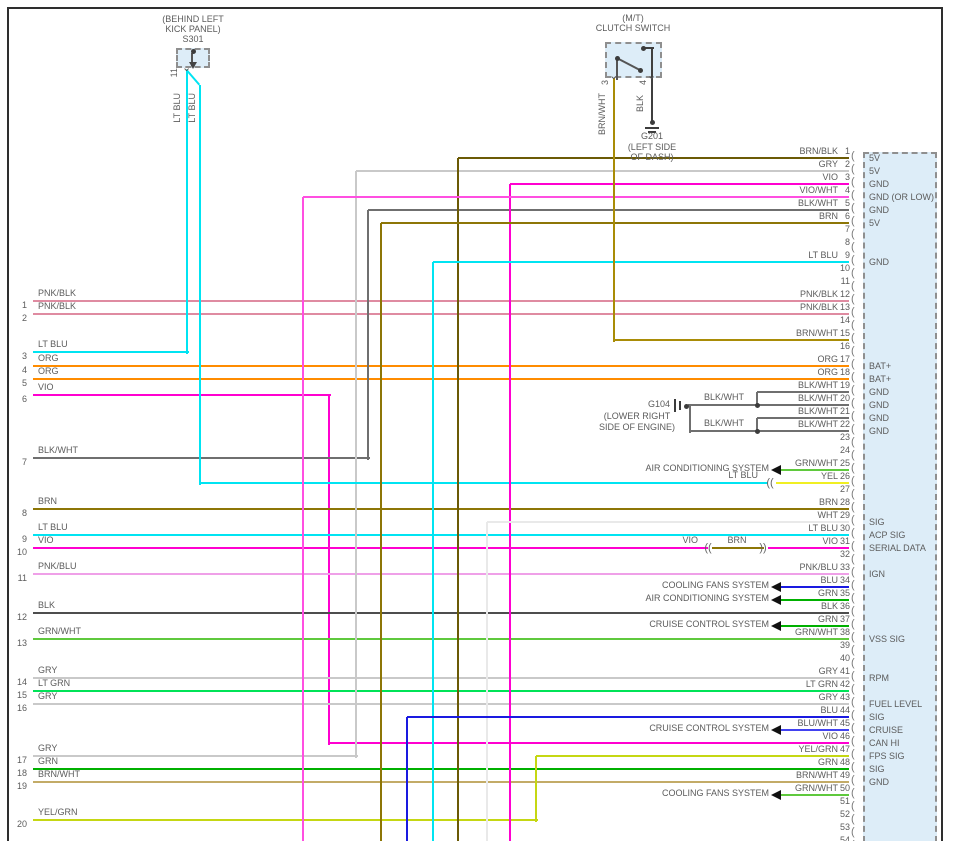  What do you see at coordinates (844, 827) in the screenshot?
I see `pin-number: 53` at bounding box center [844, 827].